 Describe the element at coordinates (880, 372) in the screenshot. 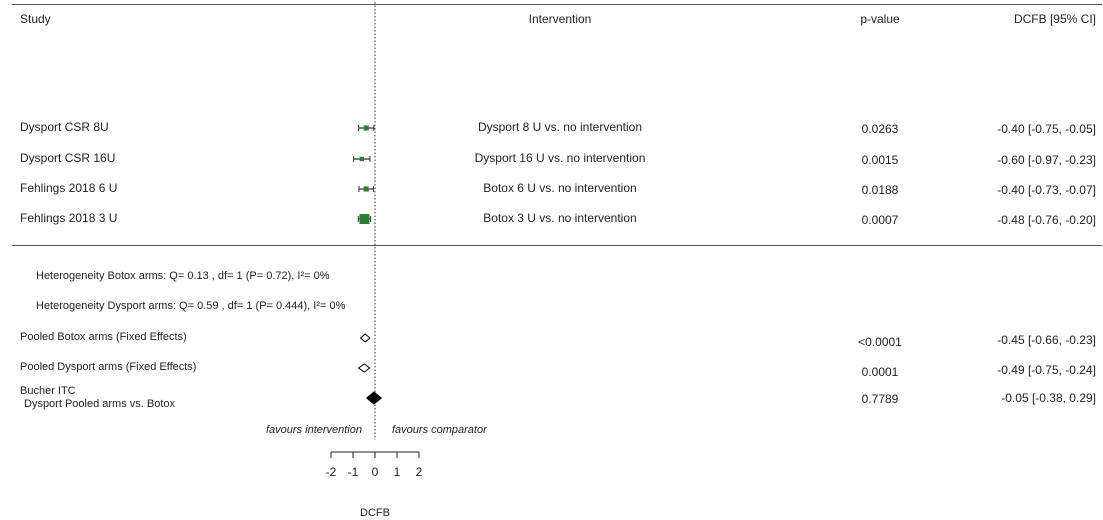

I see `pooled-pvalue: 0.0001` at that location.